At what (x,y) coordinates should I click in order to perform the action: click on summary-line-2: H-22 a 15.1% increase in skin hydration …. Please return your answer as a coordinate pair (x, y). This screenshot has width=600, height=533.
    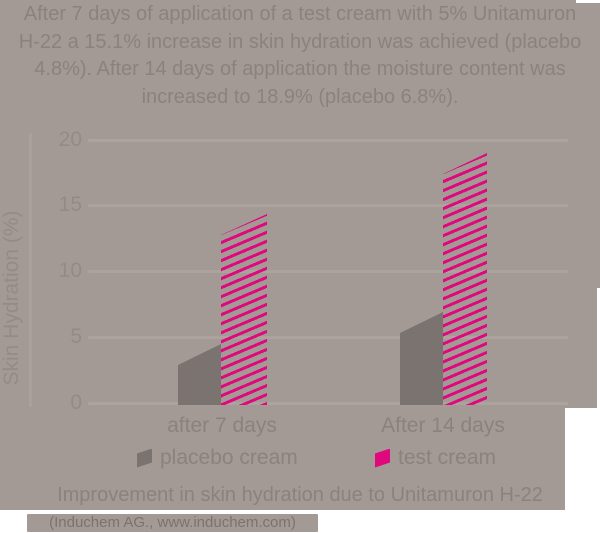
    Looking at the image, I should click on (300, 41).